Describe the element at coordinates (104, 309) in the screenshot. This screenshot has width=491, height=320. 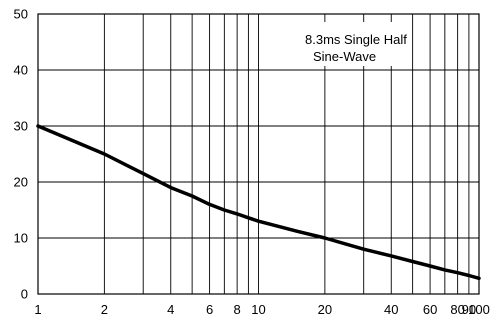
I see `x-tick-label: 2` at that location.